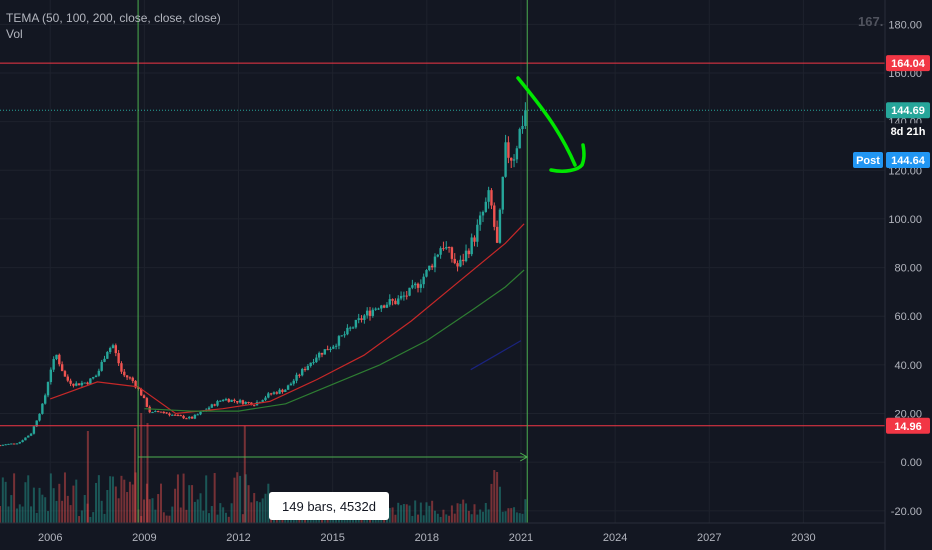  What do you see at coordinates (908, 131) in the screenshot?
I see `countdown-tag-bg` at bounding box center [908, 131].